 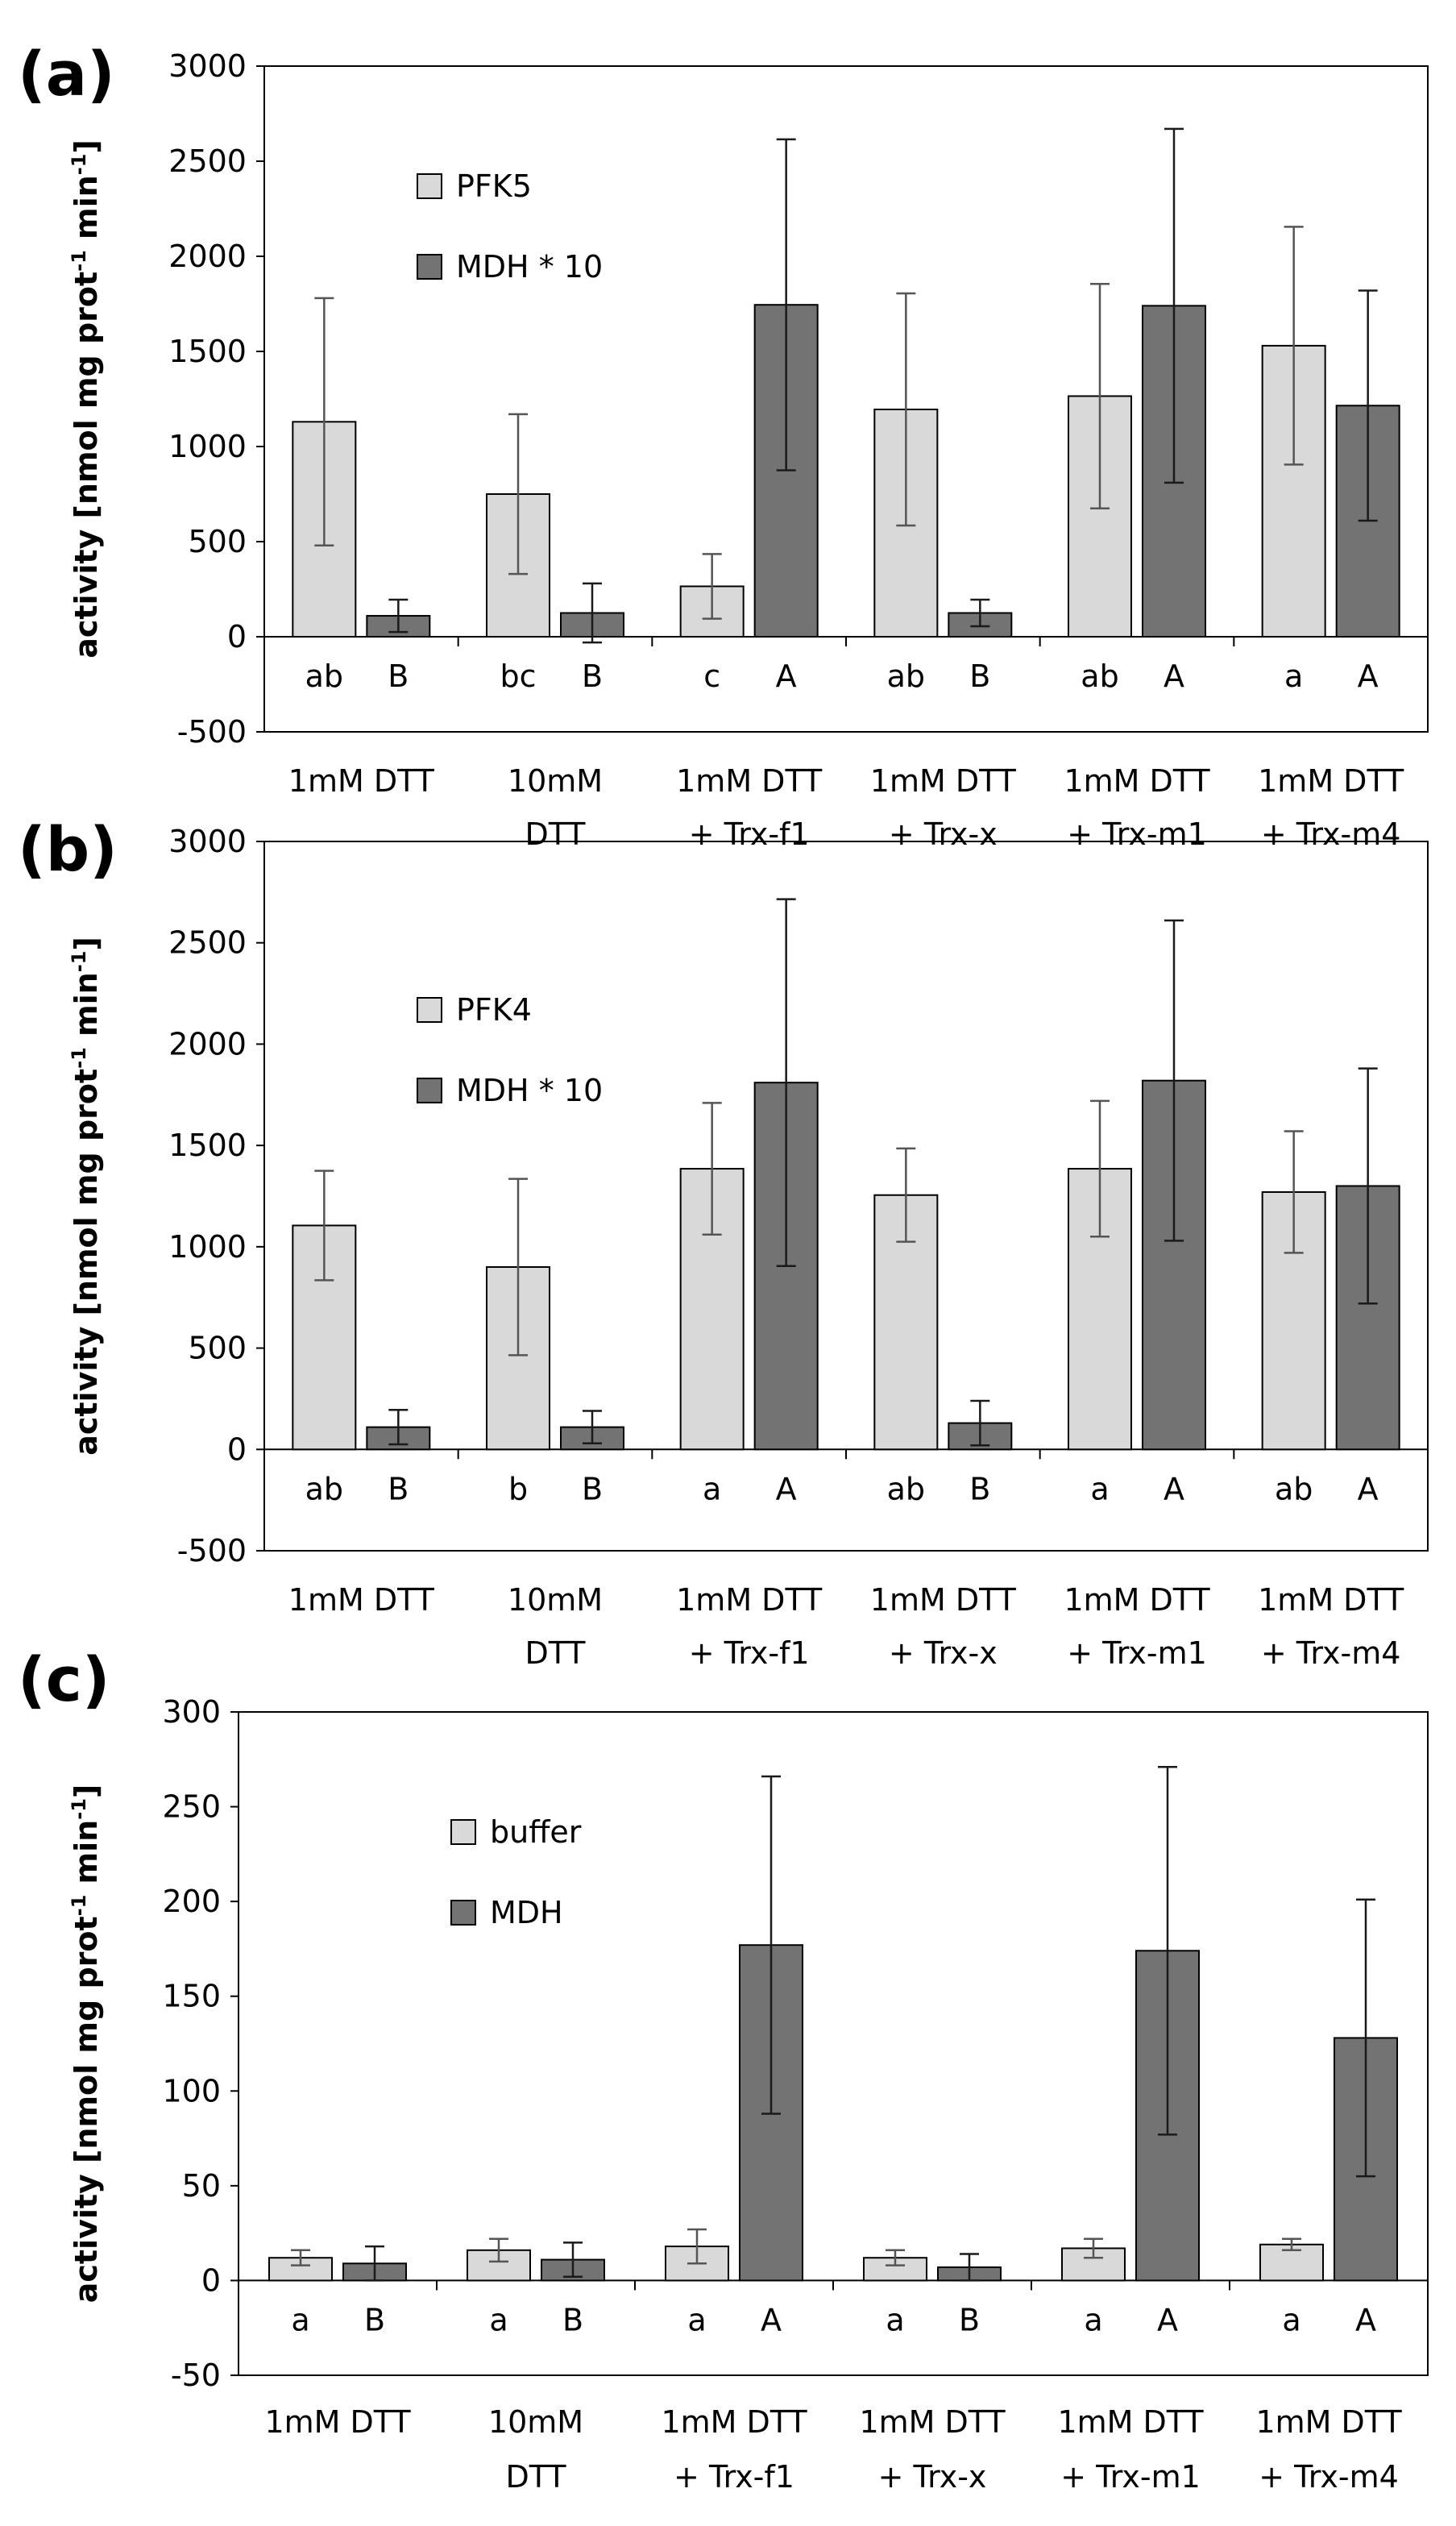 I want to click on bar, so click(x=906, y=1323).